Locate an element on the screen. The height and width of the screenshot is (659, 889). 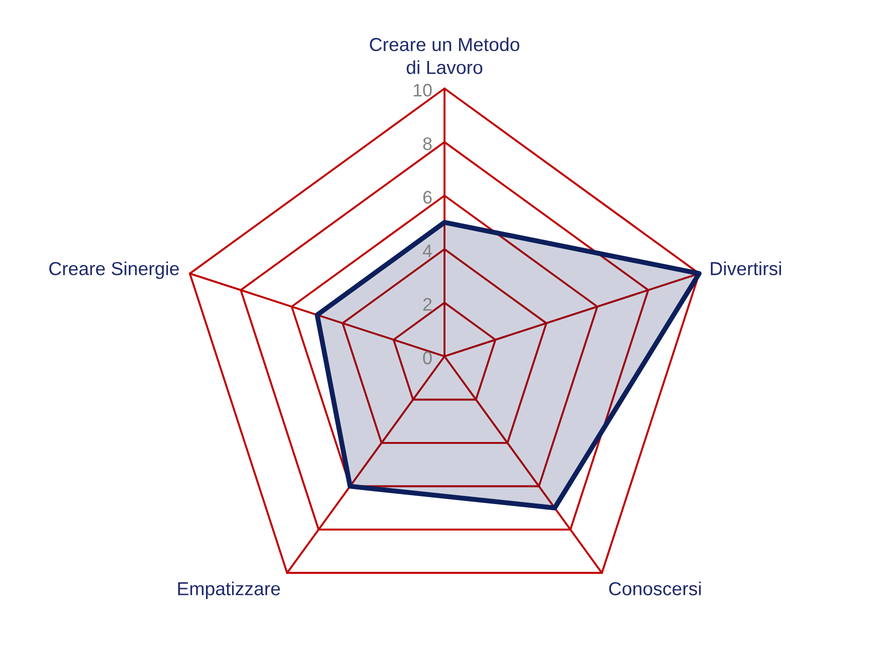
y-tick-label: 8 is located at coordinates (427, 143).